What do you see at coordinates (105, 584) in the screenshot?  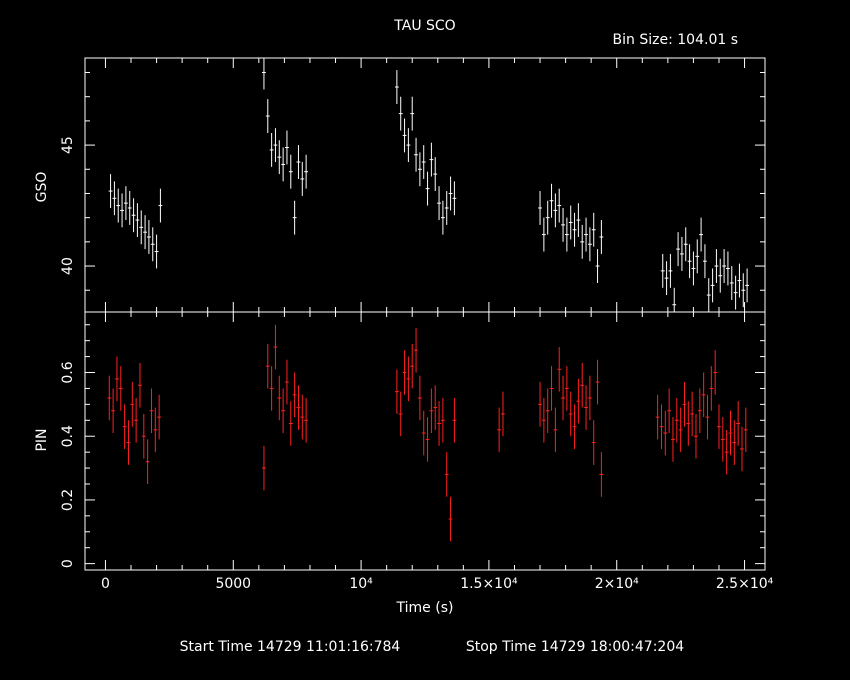 I see `x-tick-label: 0` at bounding box center [105, 584].